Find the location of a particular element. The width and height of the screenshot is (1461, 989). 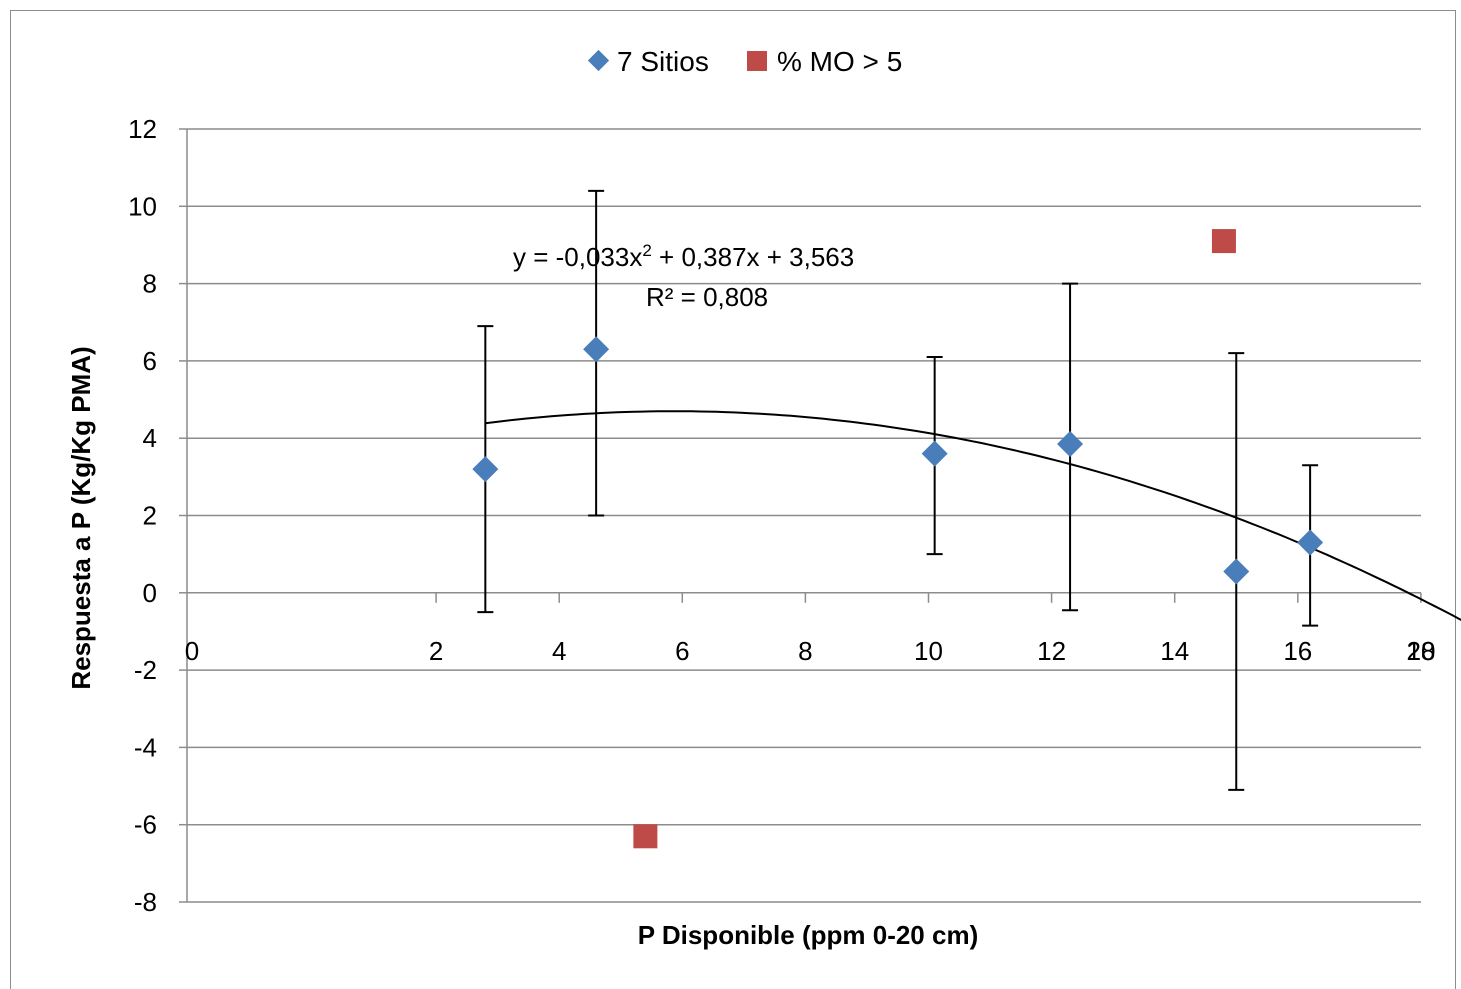

x-tick-label: 2 is located at coordinates (436, 651).